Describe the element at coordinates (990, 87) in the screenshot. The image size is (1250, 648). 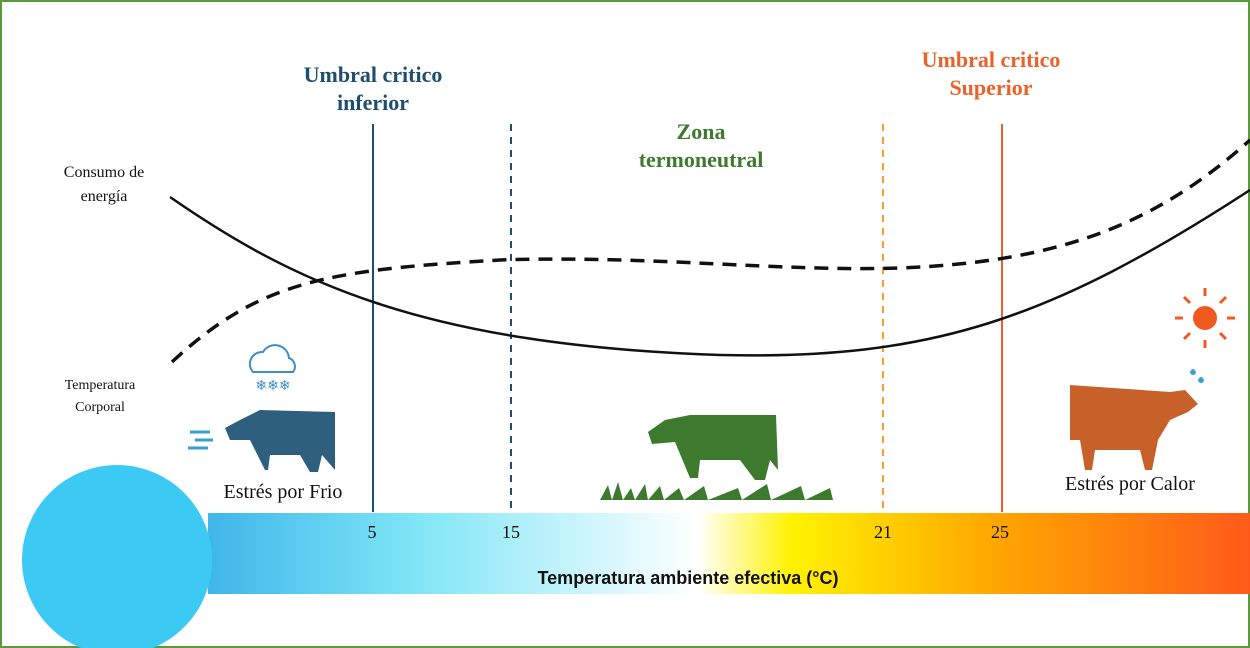
I see `threshold-label: Superior` at that location.